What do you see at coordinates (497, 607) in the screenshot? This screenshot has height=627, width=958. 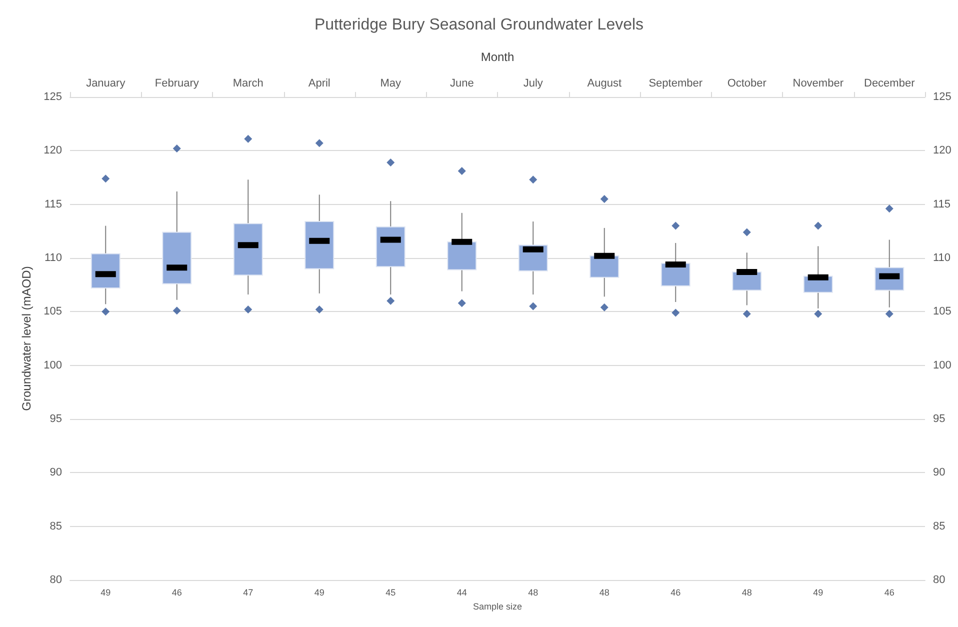 I see `x-axis-title: Sample size` at bounding box center [497, 607].